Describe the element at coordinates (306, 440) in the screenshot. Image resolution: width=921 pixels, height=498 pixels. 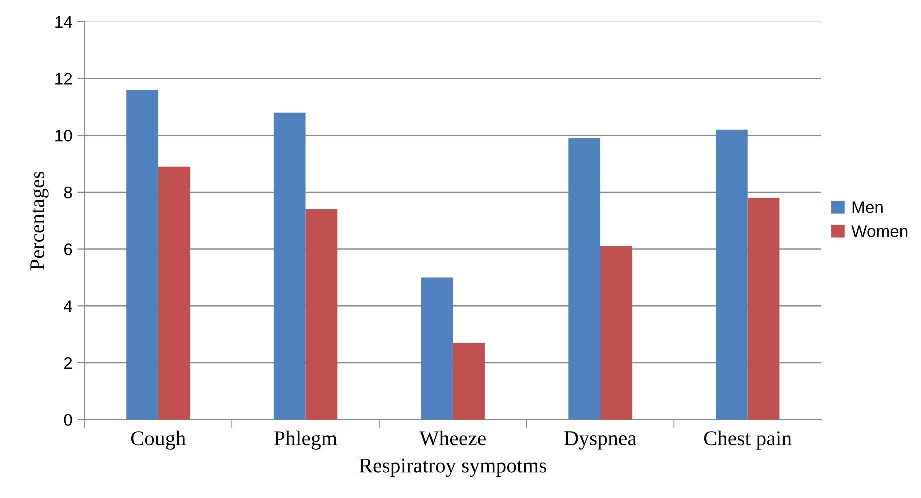
I see `x-tick-label: Phlegm` at that location.